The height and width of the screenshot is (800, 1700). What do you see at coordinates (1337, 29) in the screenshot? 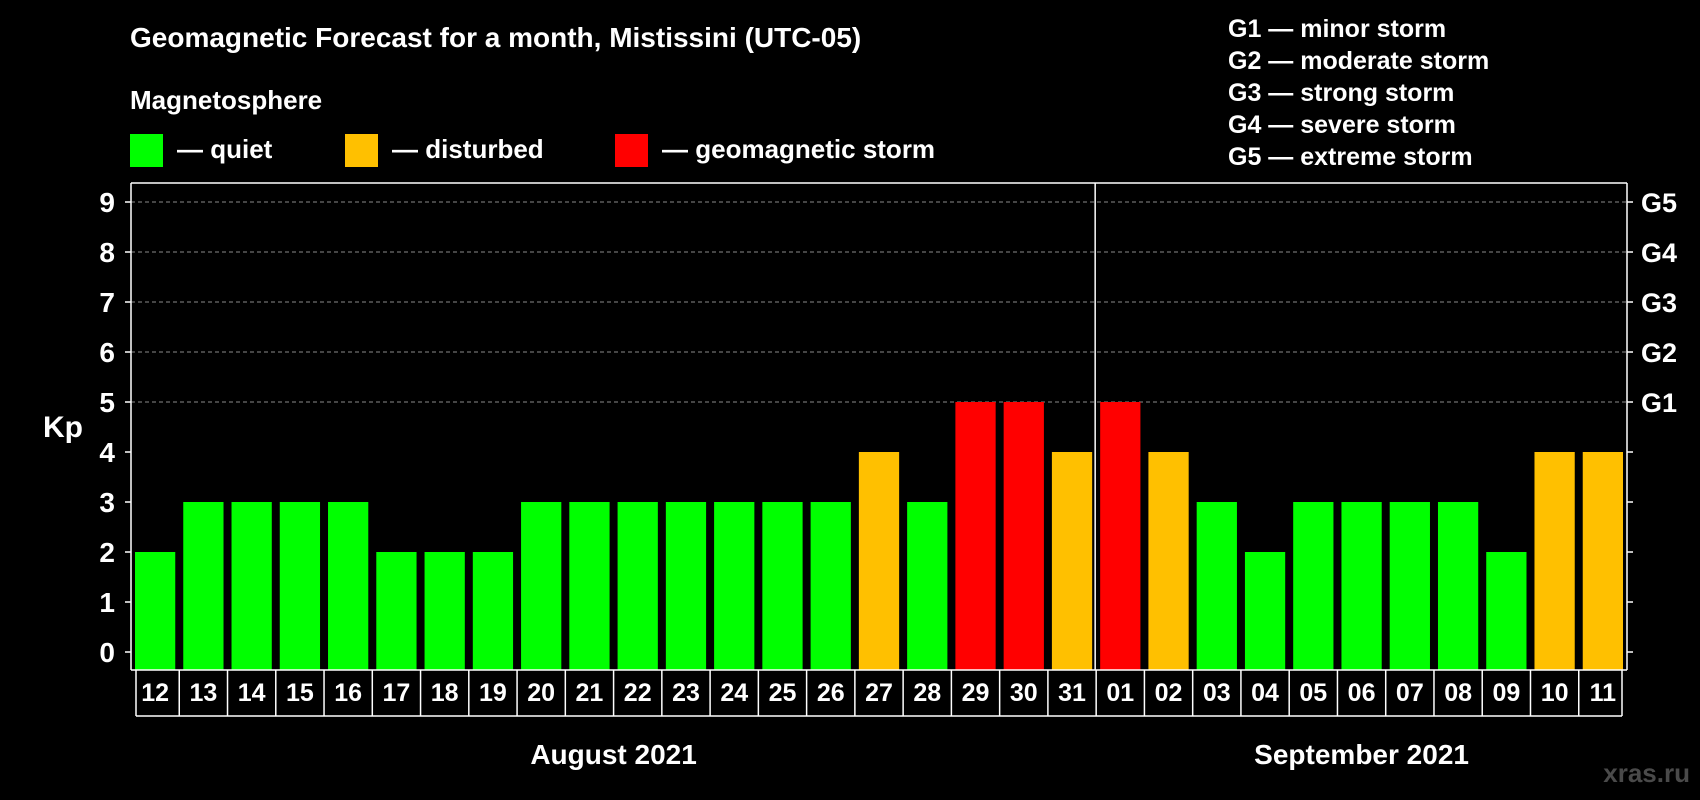
I see `storm-scale-item: G1 — minor storm` at bounding box center [1337, 29].